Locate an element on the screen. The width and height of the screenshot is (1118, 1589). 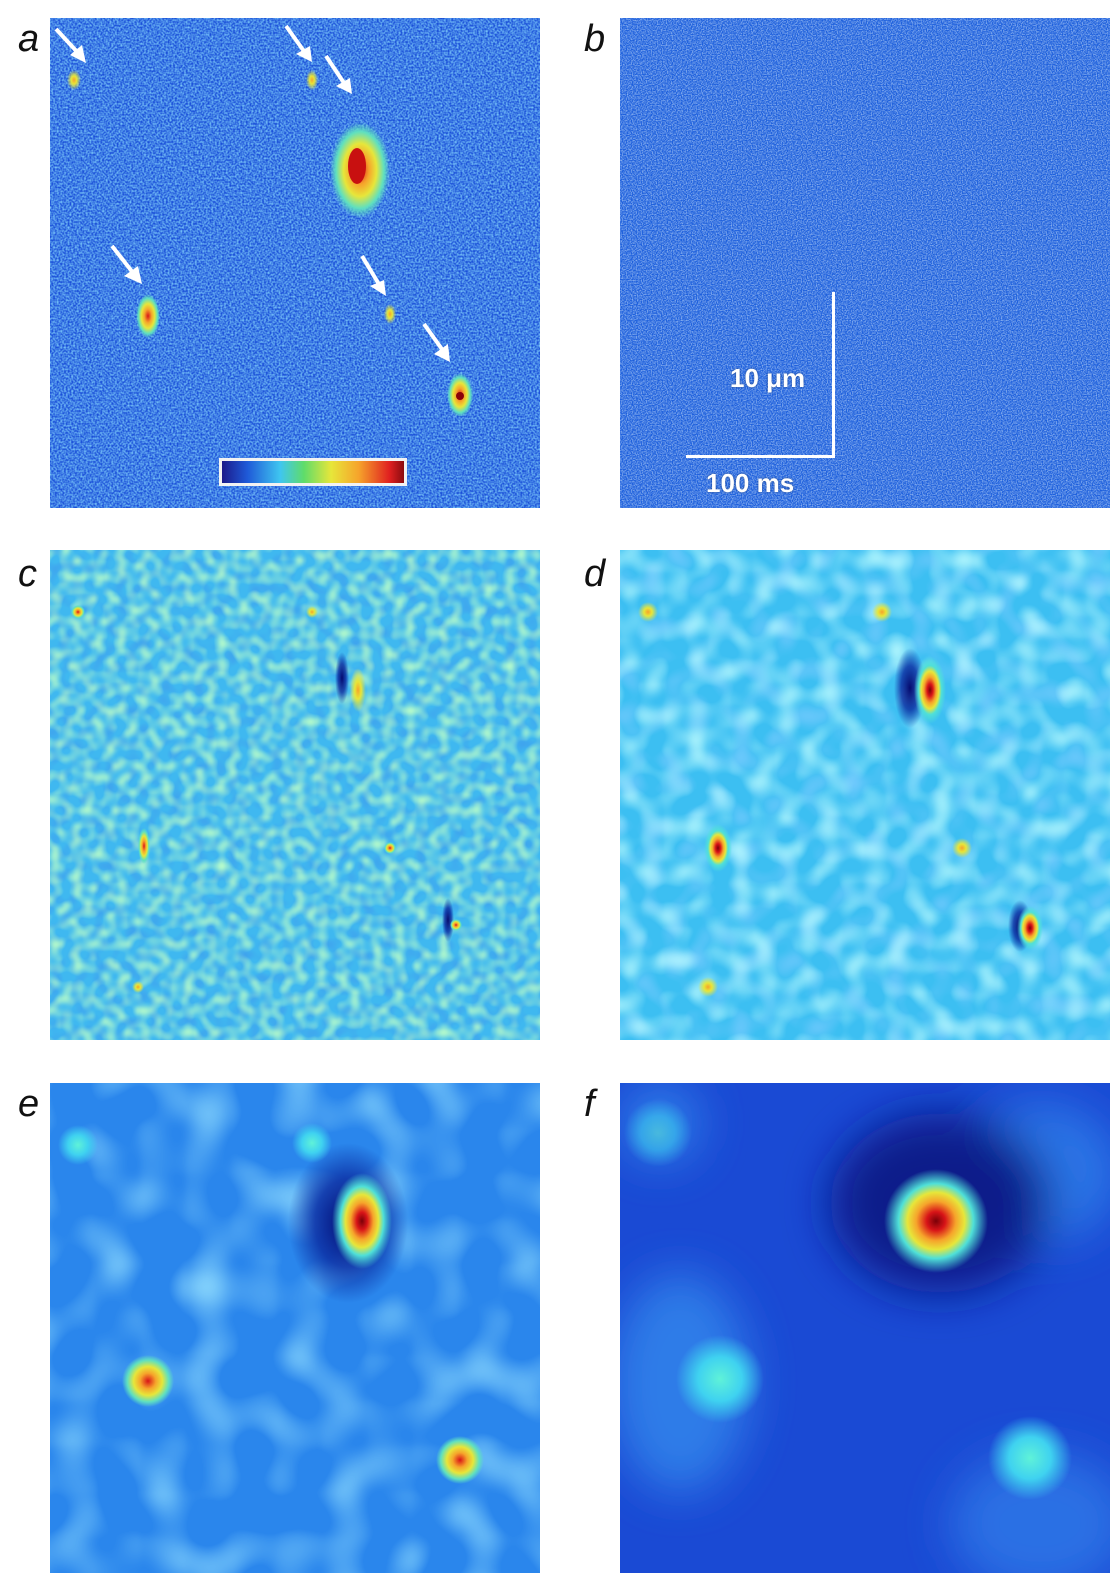
scale-bar-horizontal-label: 100 ms is located at coordinates (750, 483).